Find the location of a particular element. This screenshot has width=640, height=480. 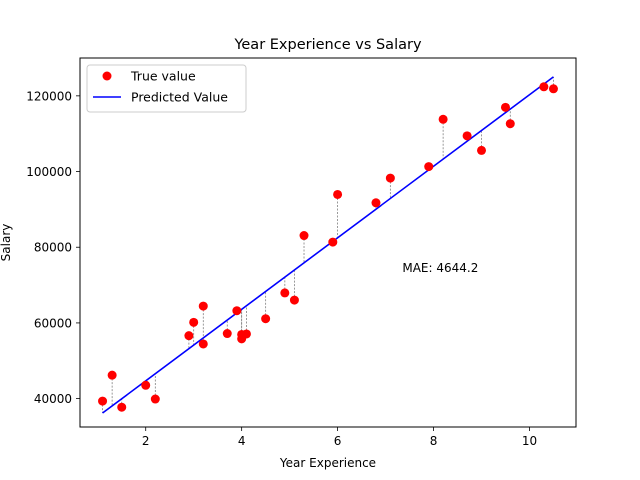

legend: True value Predicted Value is located at coordinates (166, 88).